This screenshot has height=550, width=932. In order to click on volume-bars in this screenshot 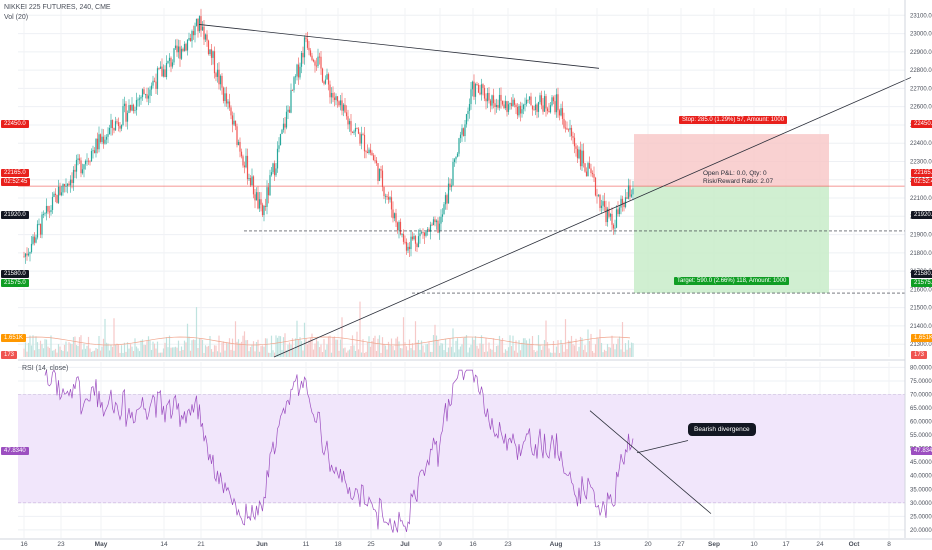, I will do `click(328, 329)`.